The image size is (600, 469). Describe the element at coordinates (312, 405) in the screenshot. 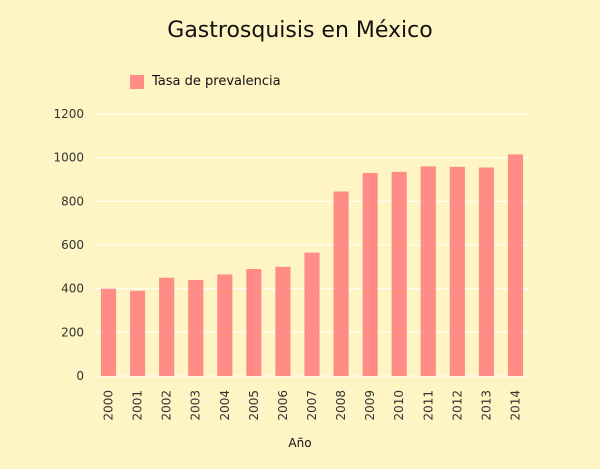

I see `x-tick-label: 2007` at that location.